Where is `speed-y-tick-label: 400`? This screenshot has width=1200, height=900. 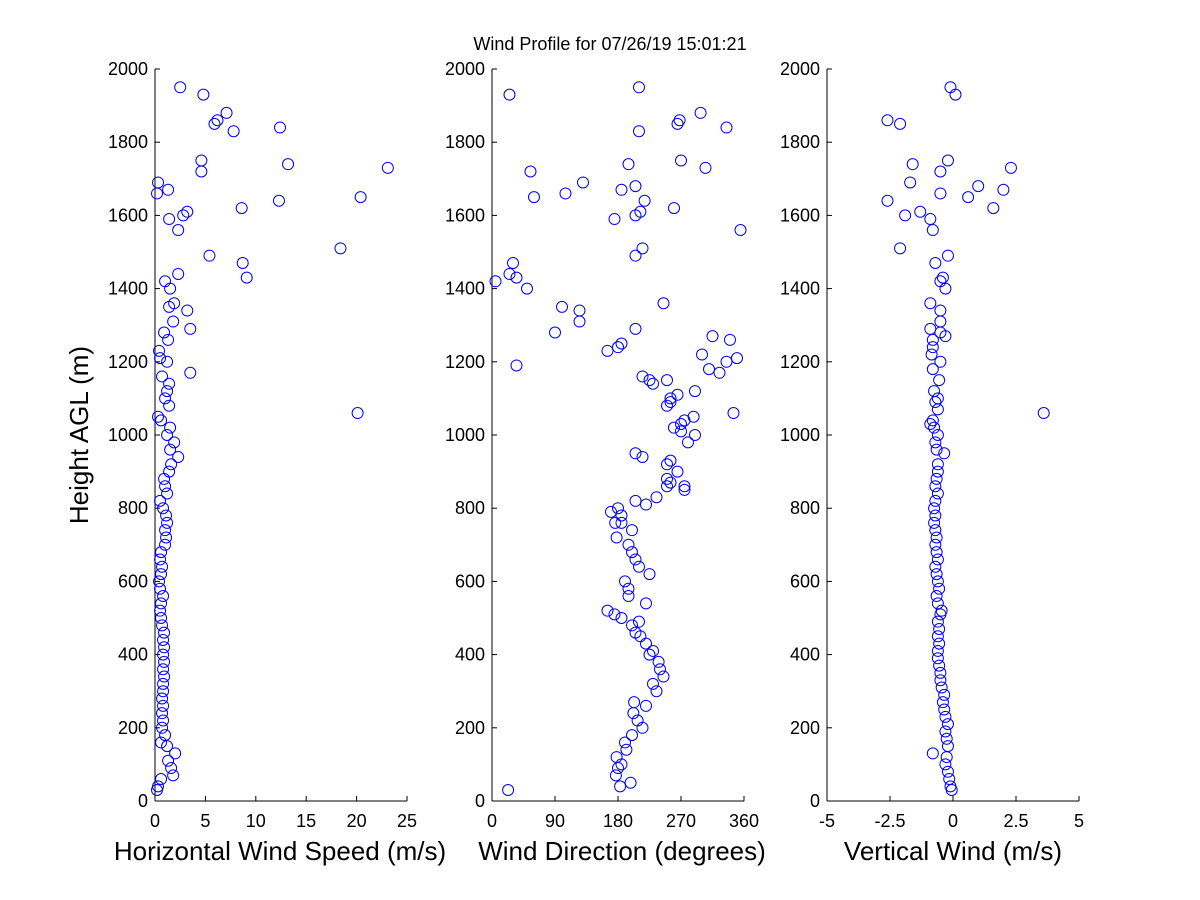
speed-y-tick-label: 400 is located at coordinates (133, 655).